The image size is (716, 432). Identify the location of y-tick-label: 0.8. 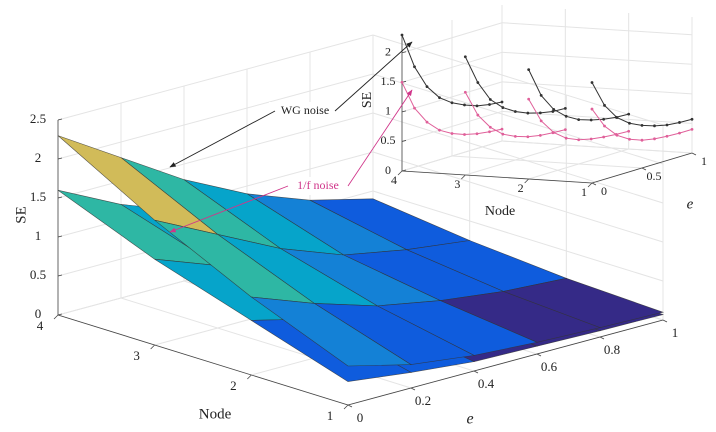
(612, 349).